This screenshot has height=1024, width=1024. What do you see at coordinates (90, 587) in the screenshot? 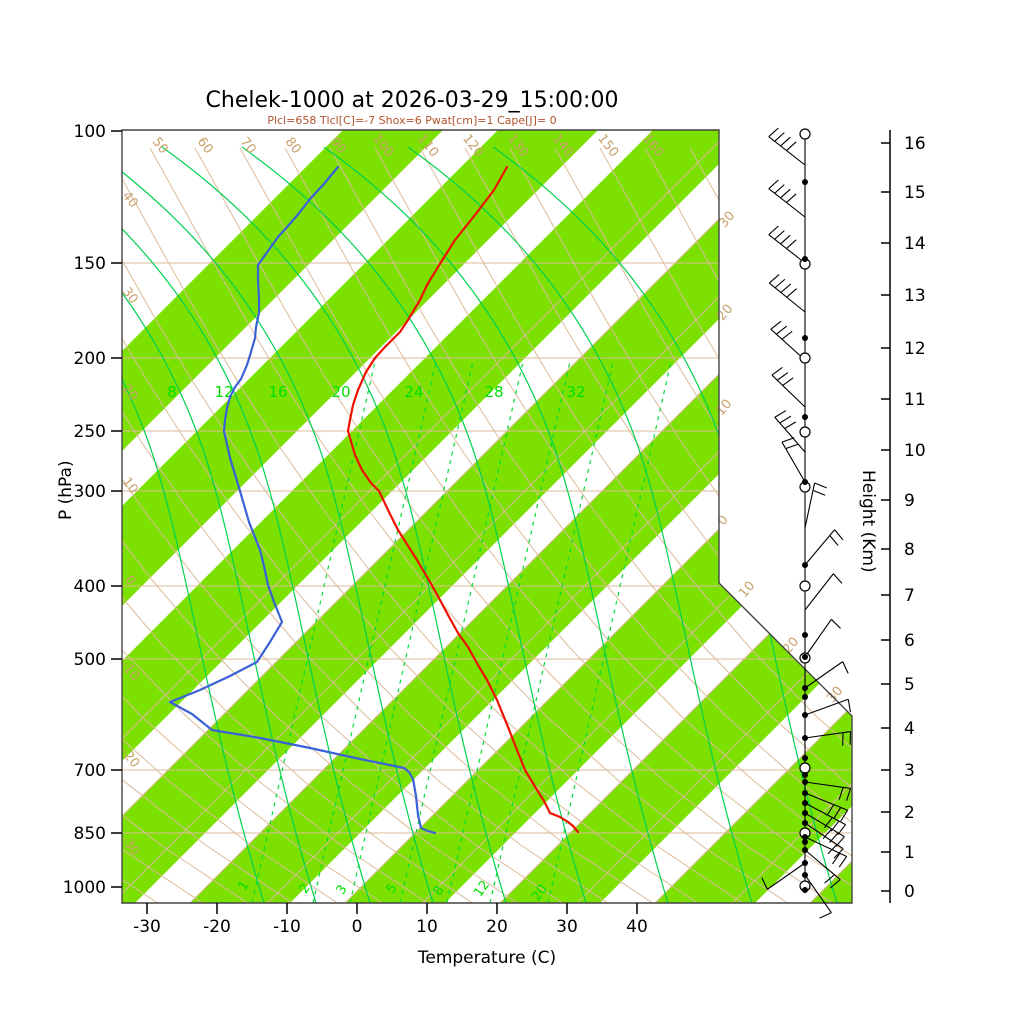
I see `pressure-tick-label: 400` at bounding box center [90, 587].